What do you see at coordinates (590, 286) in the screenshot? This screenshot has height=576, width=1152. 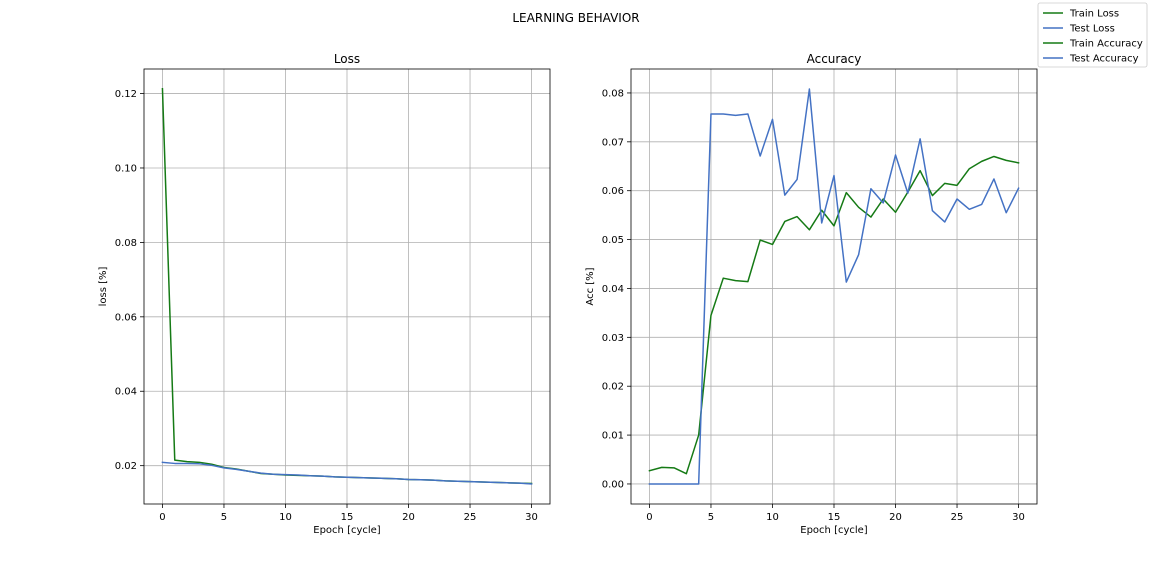 I see `y-axis-label: Acc [%]` at bounding box center [590, 286].